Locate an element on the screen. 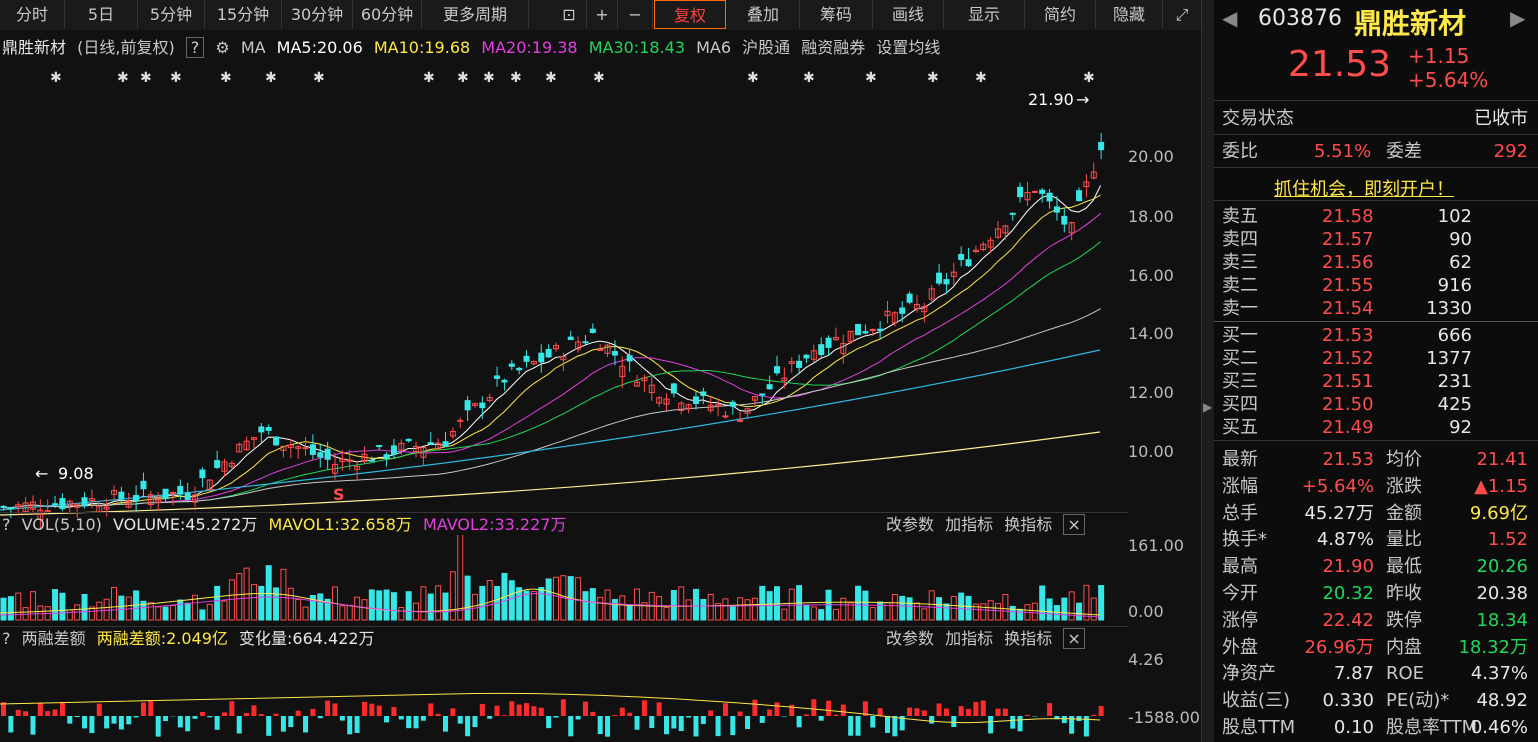  stat-value: 48.92 is located at coordinates (1502, 701).